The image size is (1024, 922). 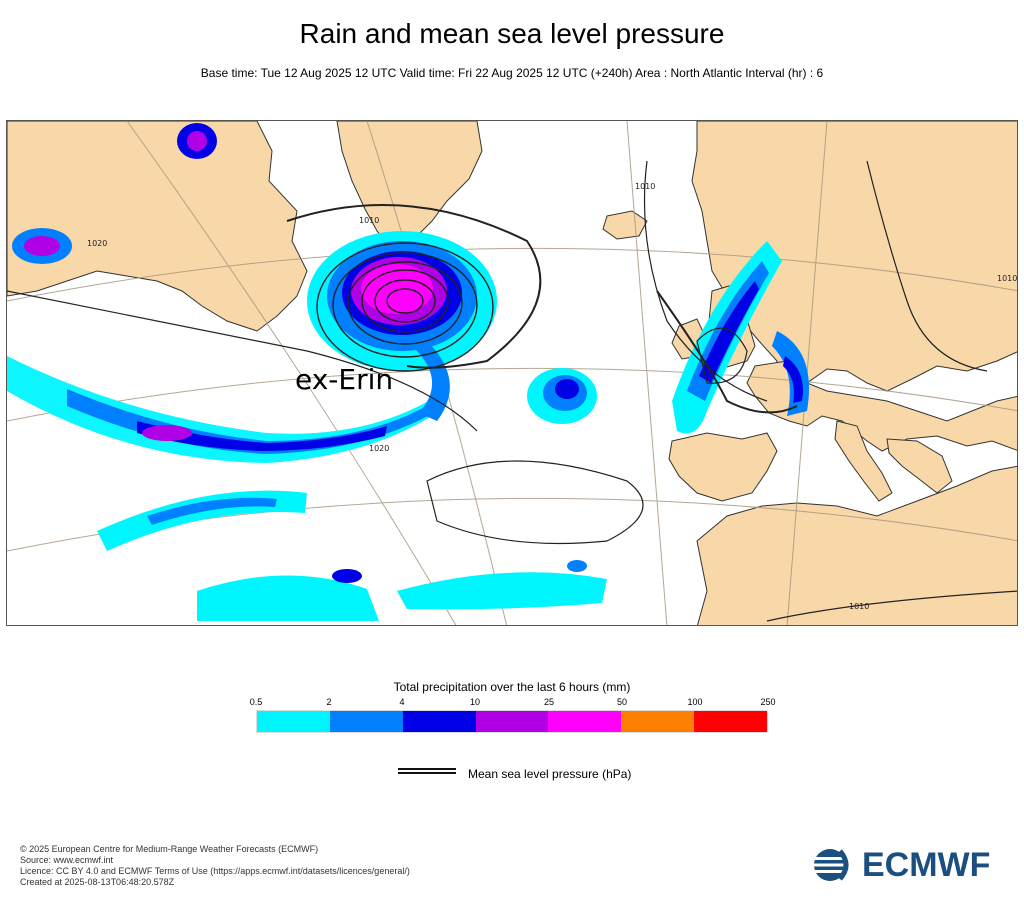 What do you see at coordinates (722, 355) in the screenshot?
I see `isobar-europe-inner` at bounding box center [722, 355].